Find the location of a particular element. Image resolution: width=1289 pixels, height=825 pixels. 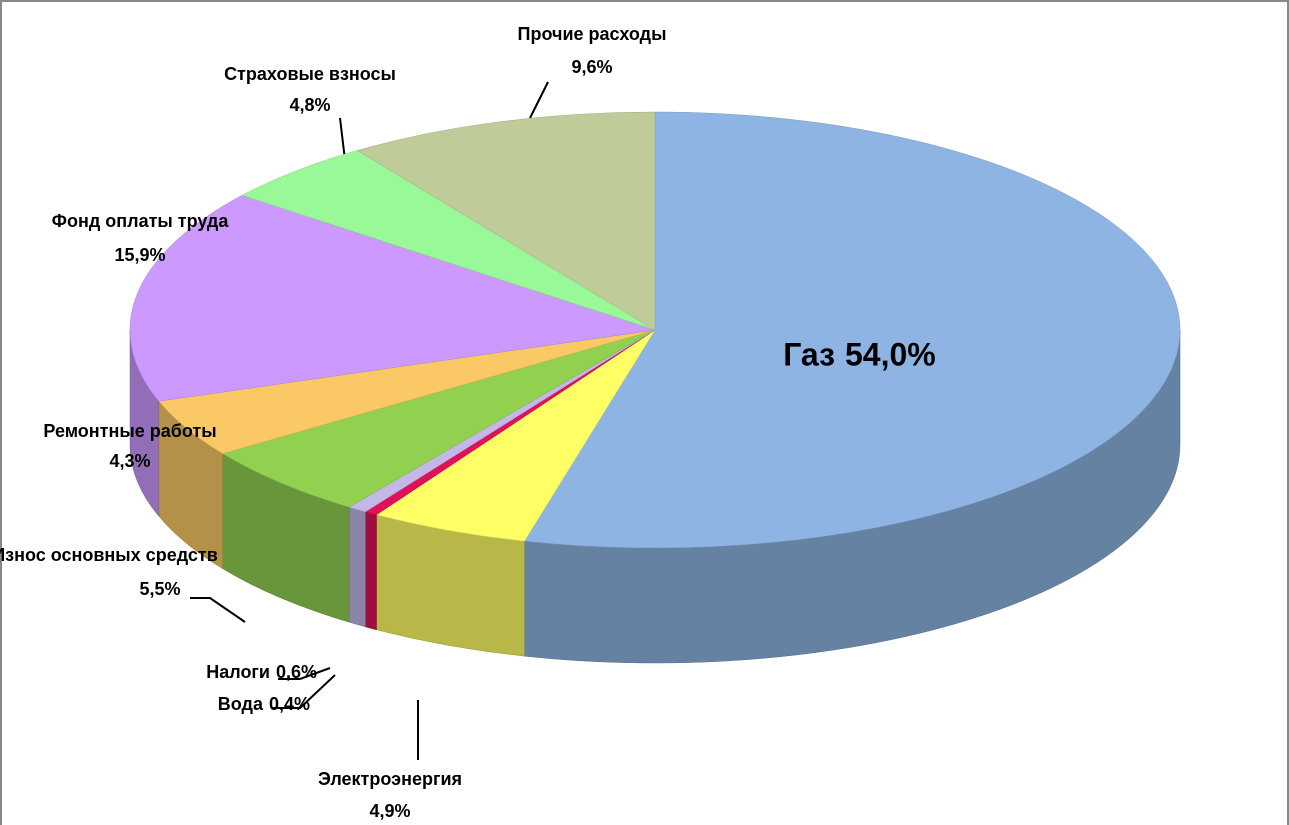

slice-label: Налоги is located at coordinates (238, 672).